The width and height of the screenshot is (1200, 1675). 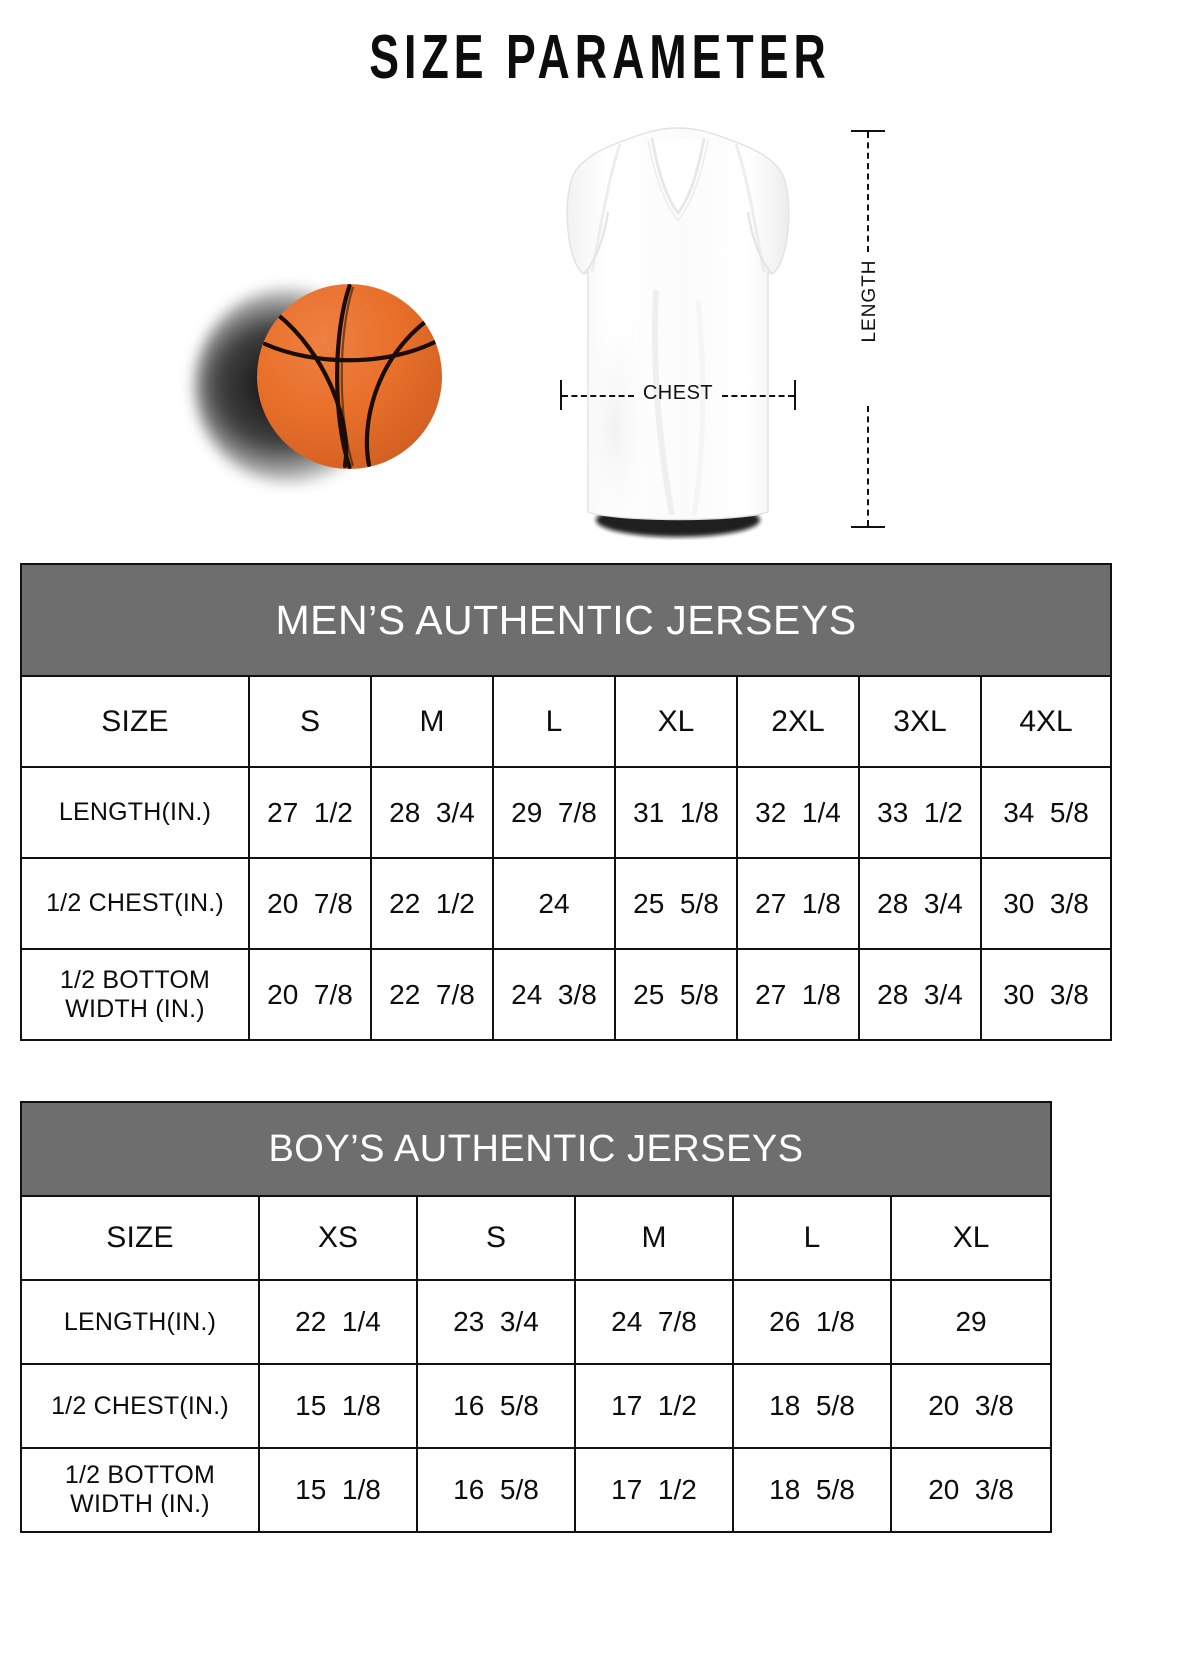 What do you see at coordinates (654, 1406) in the screenshot?
I see `boys-chest-m: 17 1/2` at bounding box center [654, 1406].